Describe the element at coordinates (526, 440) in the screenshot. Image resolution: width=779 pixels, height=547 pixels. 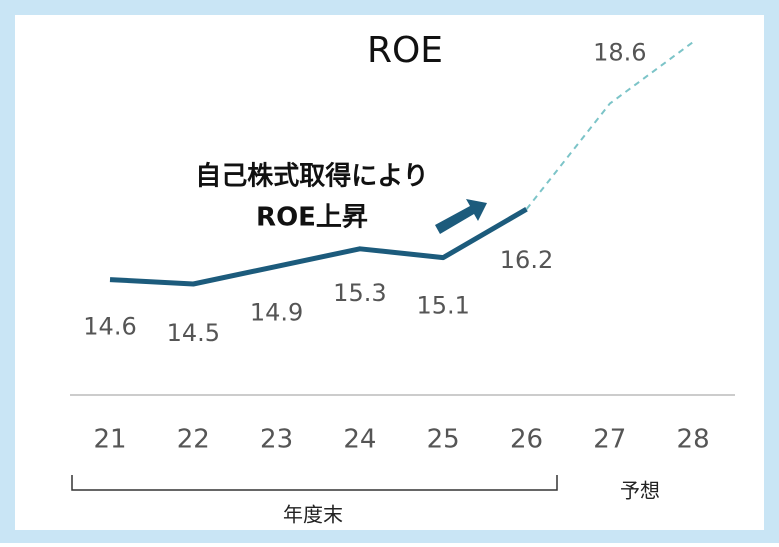
I see `x-tick-label: 26` at that location.